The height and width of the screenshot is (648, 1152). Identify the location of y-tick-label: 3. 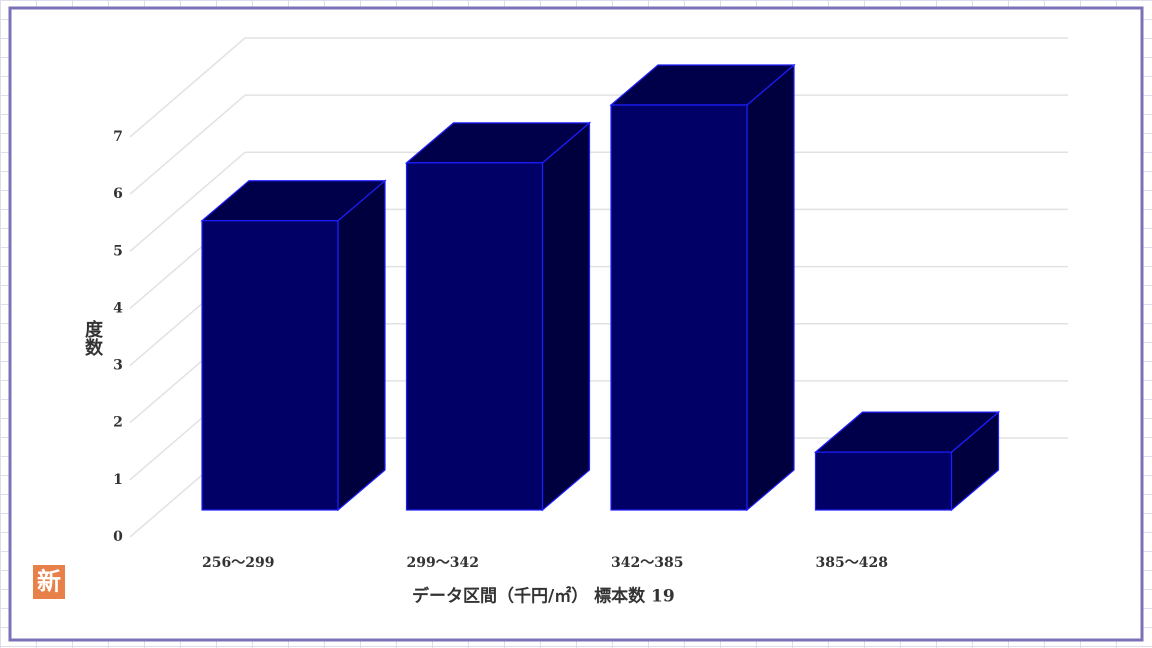
(118, 366).